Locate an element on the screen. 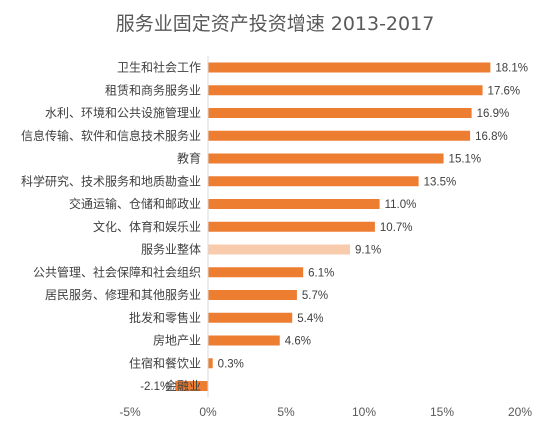 The image size is (550, 434). data-label: 11.0% is located at coordinates (401, 205).